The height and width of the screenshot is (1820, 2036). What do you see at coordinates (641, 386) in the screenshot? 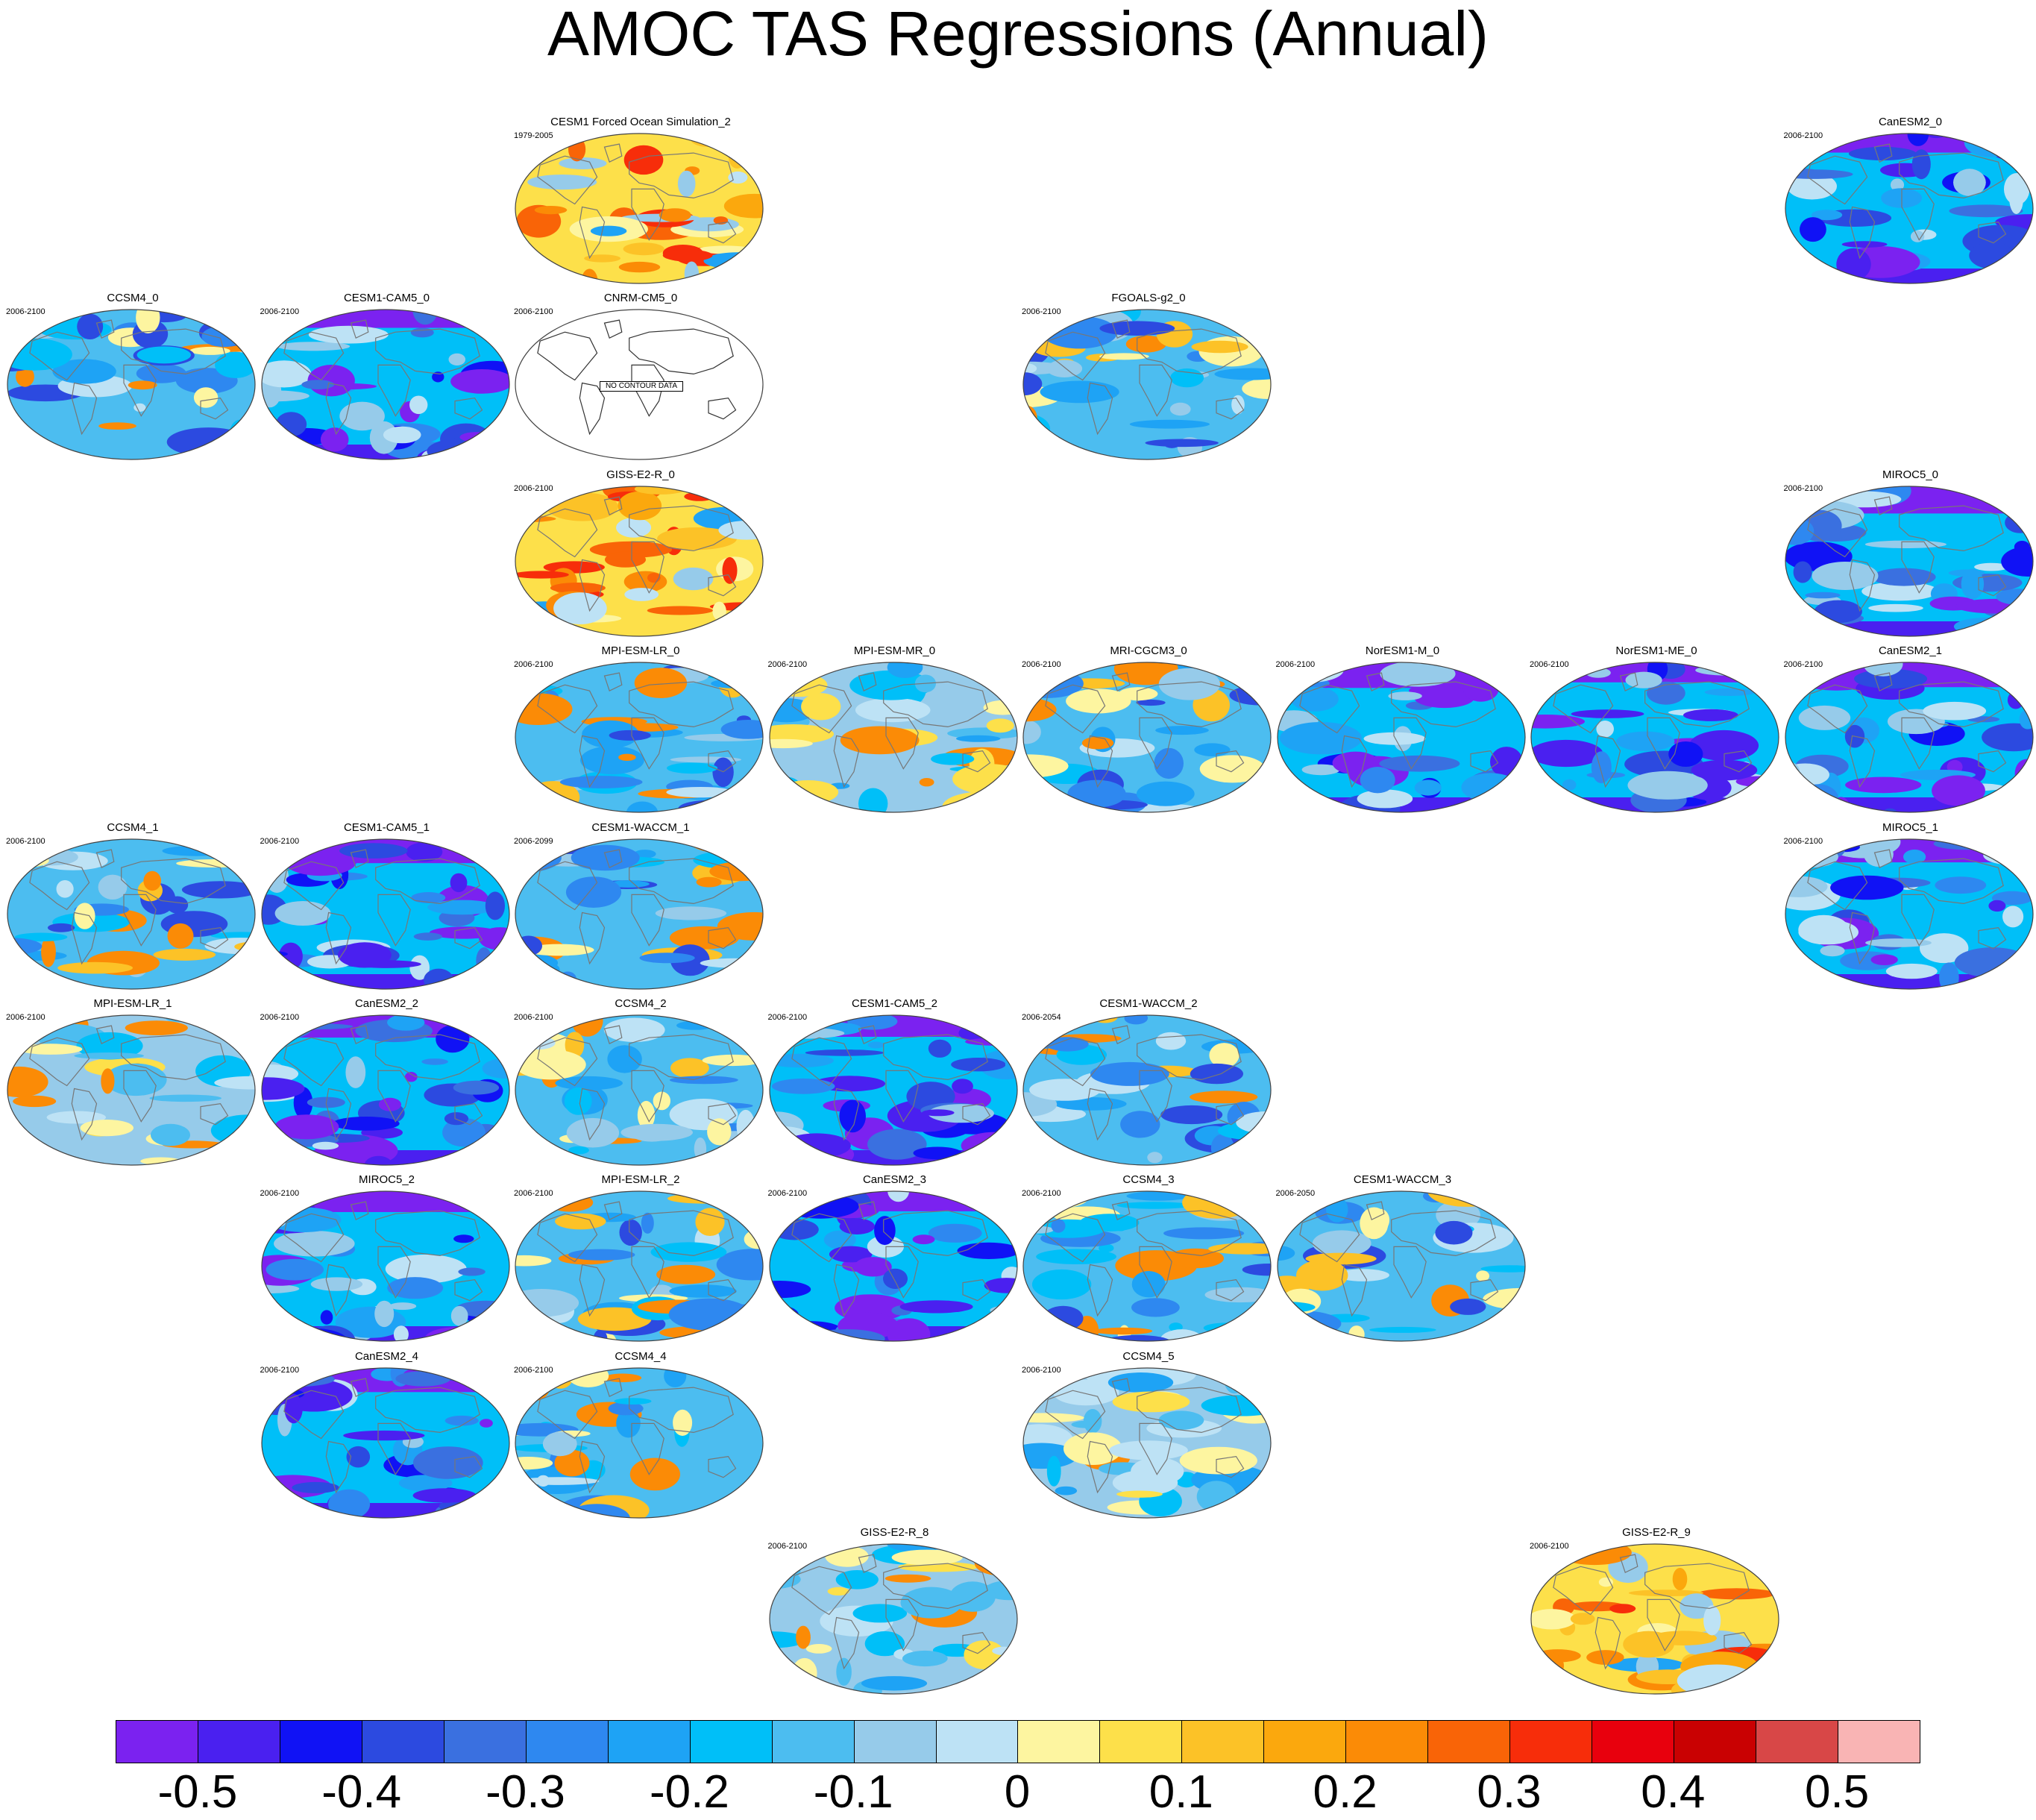
I see `no-contour-data-label: NO CONTOUR DATA` at bounding box center [641, 386].